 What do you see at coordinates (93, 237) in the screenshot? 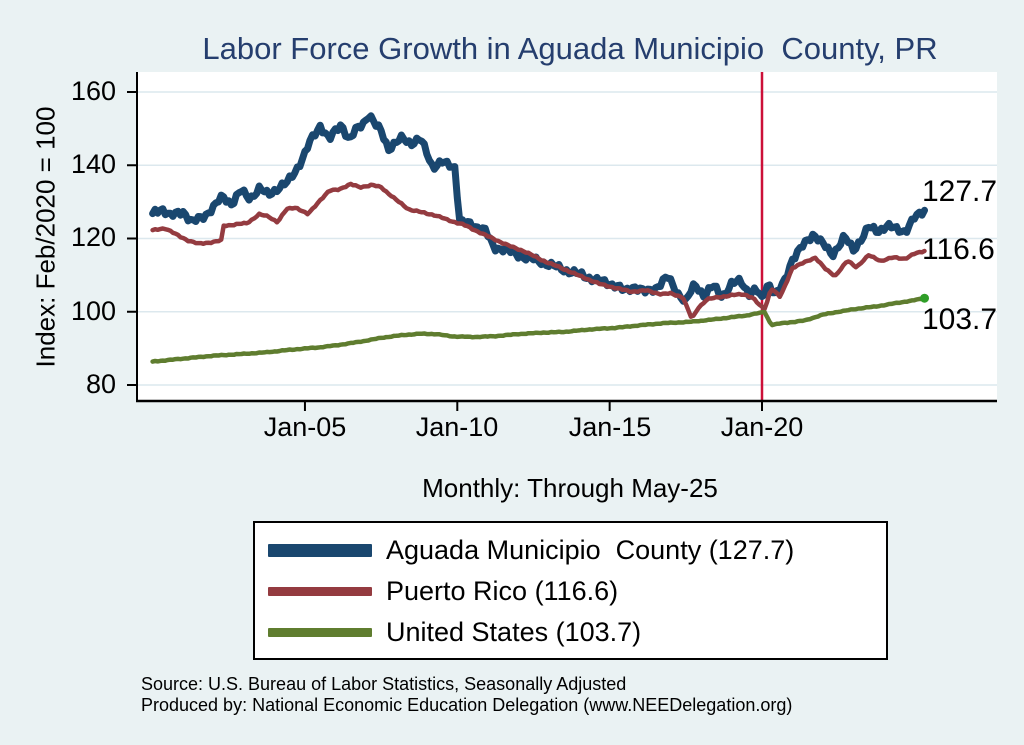
I see `y-tick-label-120: 120` at bounding box center [93, 237].